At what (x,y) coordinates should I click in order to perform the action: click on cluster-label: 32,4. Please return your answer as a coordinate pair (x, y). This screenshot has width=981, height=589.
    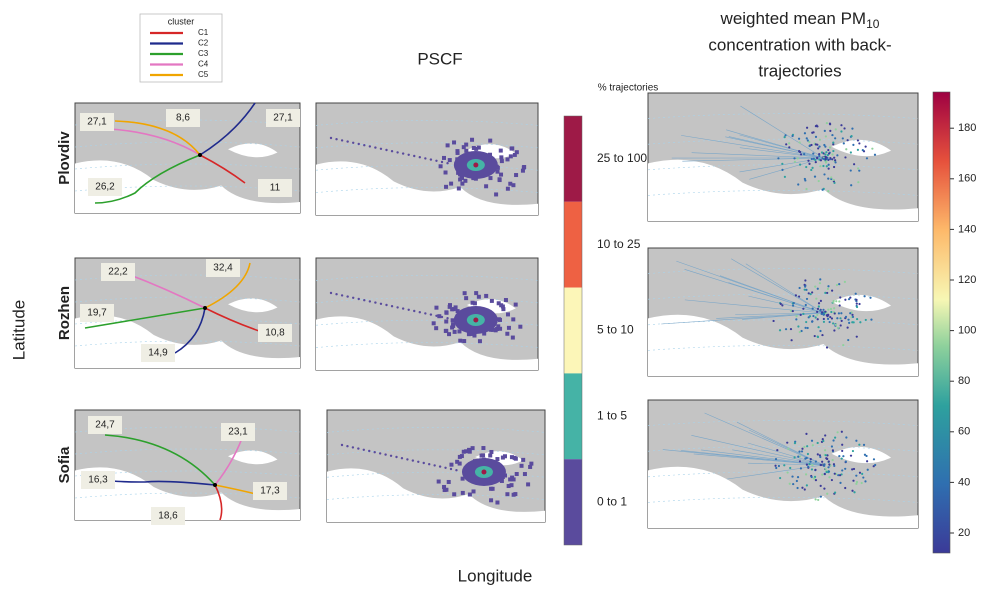
    Looking at the image, I should click on (223, 268).